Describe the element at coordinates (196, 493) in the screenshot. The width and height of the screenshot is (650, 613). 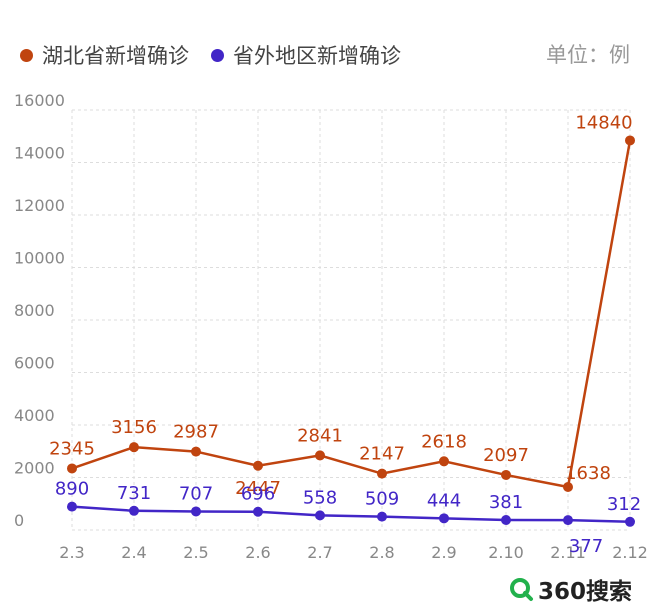
I see `data-label-outside: 707` at that location.